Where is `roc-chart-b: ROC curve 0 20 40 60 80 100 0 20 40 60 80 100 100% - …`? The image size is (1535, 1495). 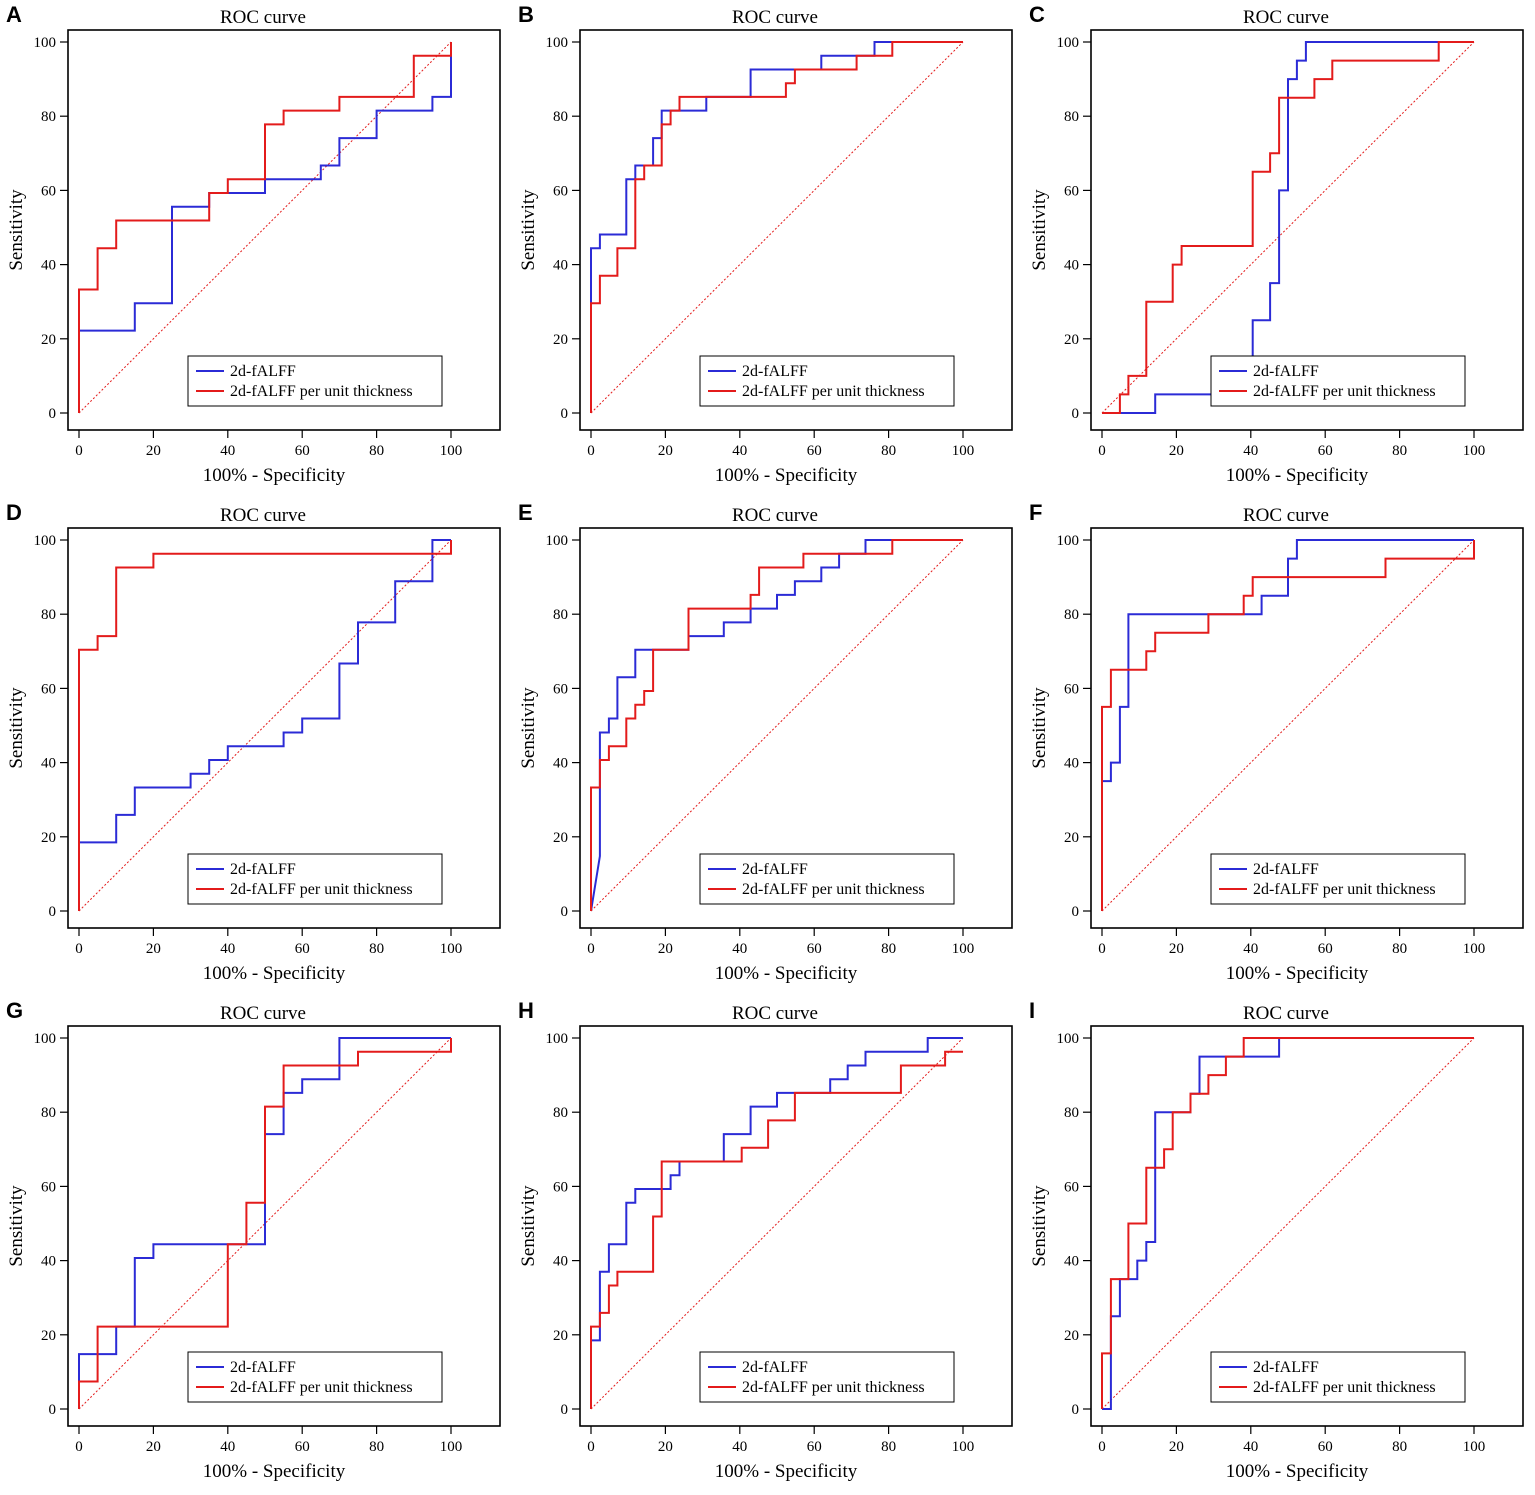 roc-chart-b: ROC curve 0 20 40 60 80 100 0 20 40 60 80 100 100% - … is located at coordinates (765, 246).